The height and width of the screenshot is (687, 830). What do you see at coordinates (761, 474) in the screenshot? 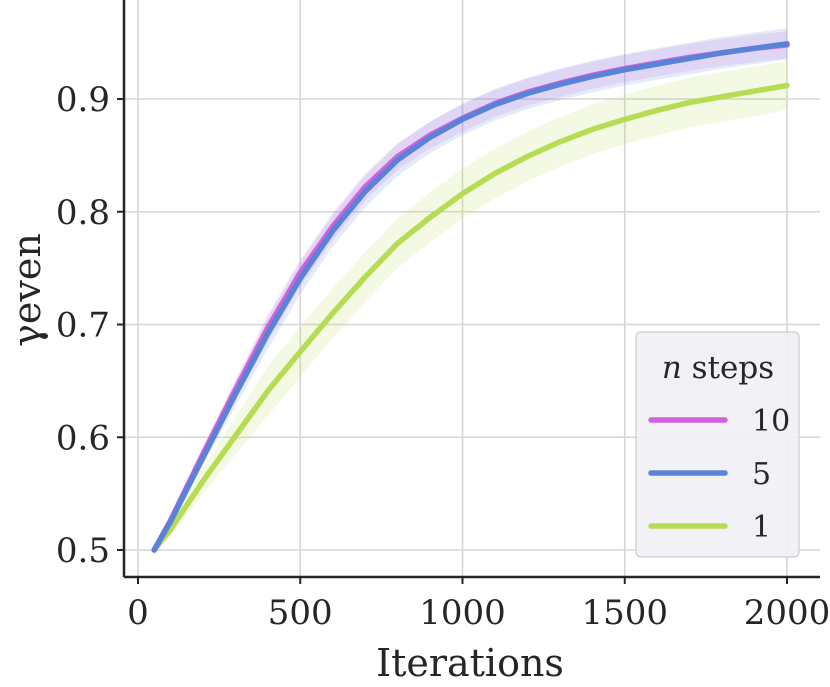
I see `legend-label-5: 5` at bounding box center [761, 474].